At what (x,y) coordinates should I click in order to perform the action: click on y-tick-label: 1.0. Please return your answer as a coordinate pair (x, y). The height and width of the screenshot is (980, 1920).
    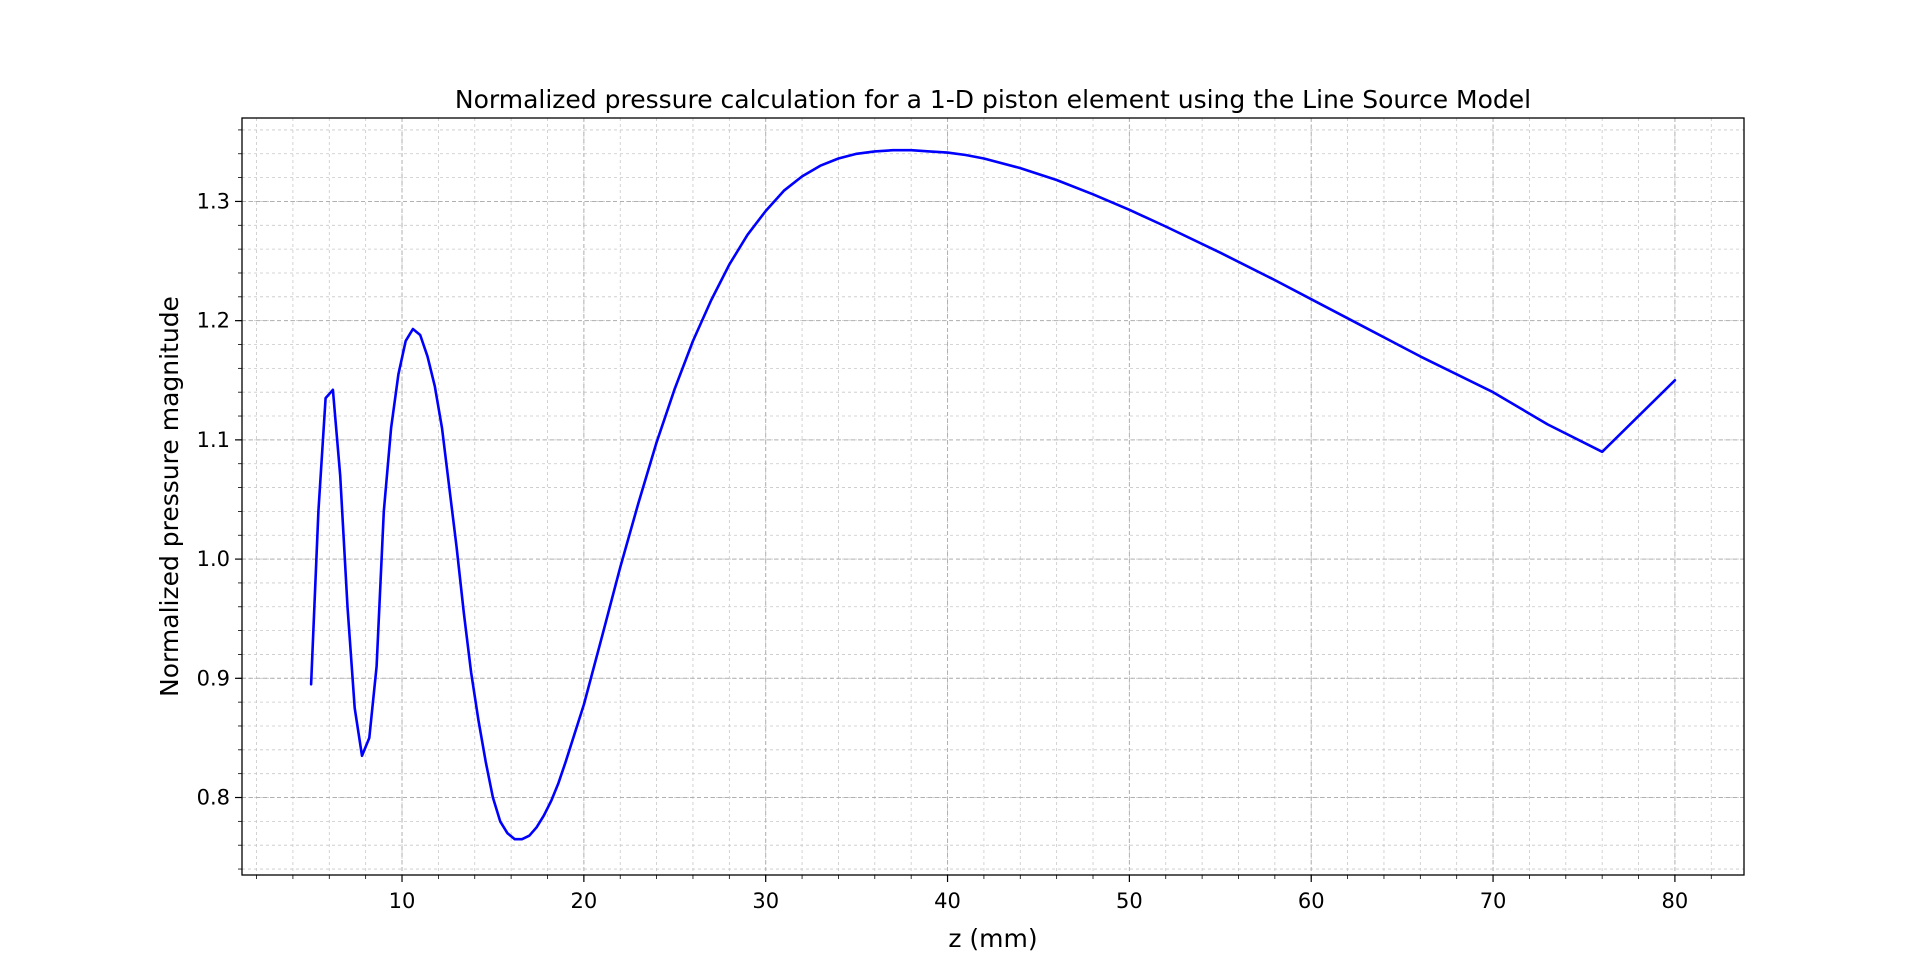
    Looking at the image, I should click on (213, 559).